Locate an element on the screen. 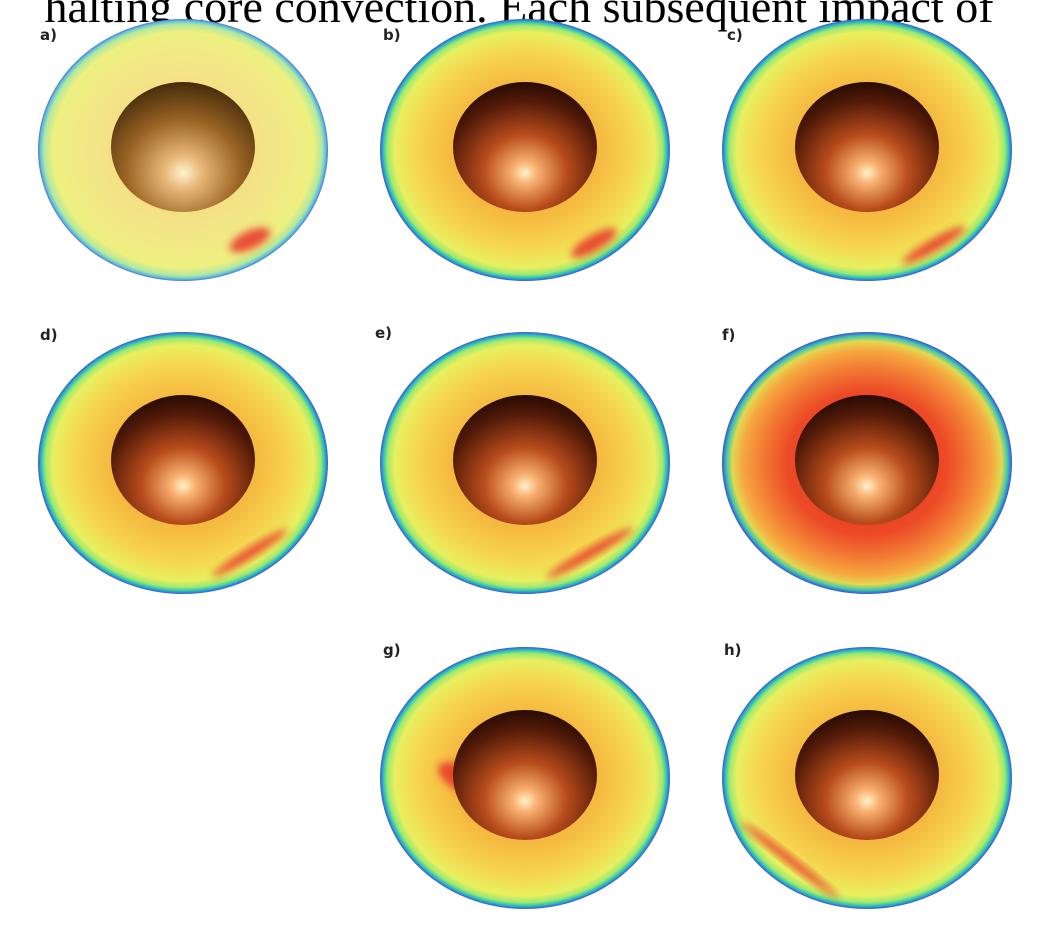 This screenshot has width=1038, height=928. panel-label: c) is located at coordinates (735, 35).